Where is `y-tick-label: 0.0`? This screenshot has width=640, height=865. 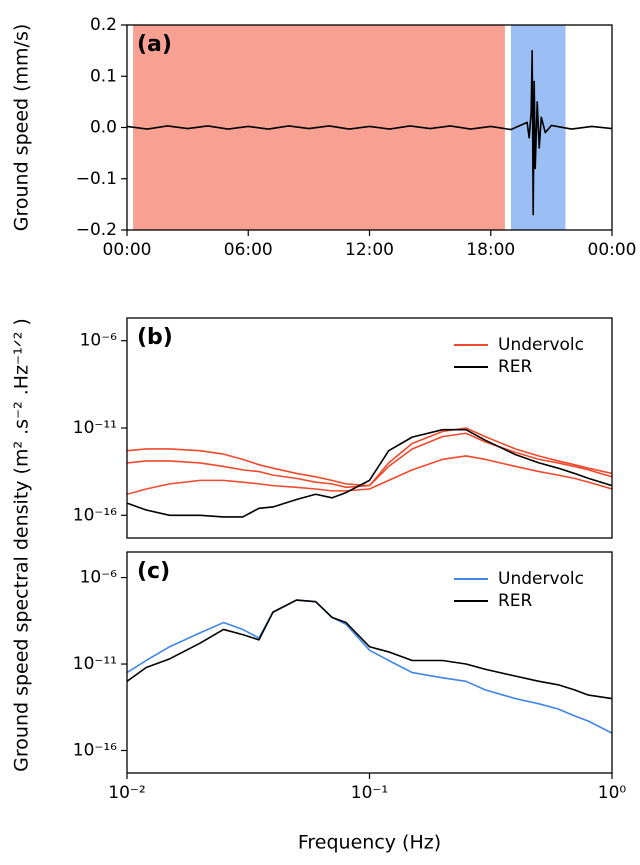 y-tick-label: 0.0 is located at coordinates (103, 128).